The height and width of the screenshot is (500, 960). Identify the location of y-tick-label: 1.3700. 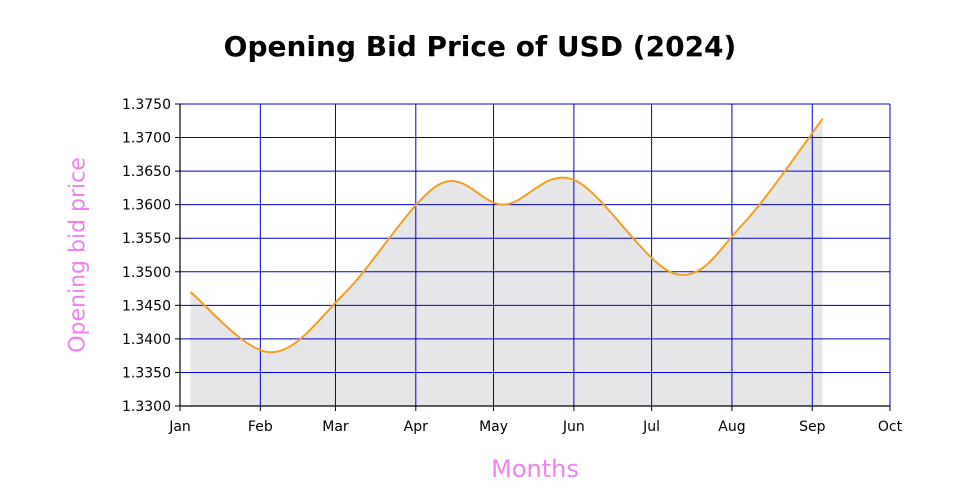
(146, 139).